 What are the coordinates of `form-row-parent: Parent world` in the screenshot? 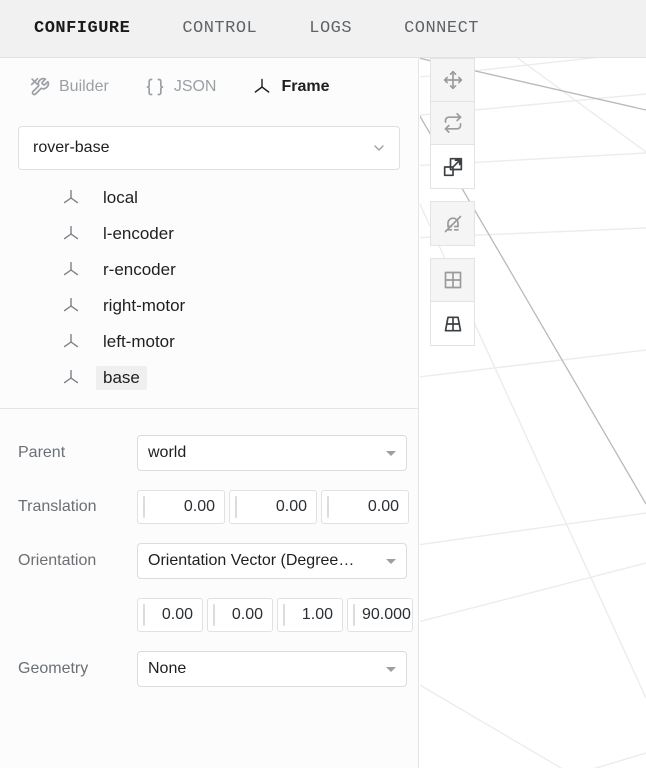 It's located at (209, 453).